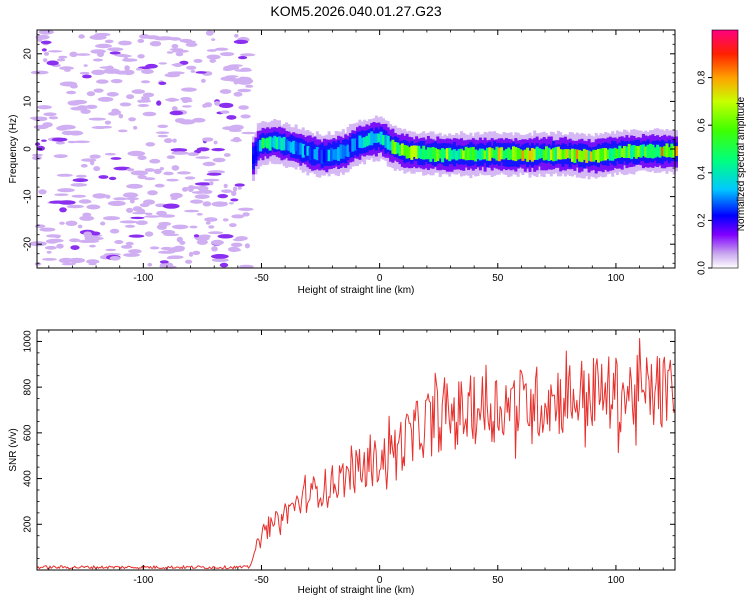 This screenshot has height=600, width=750. Describe the element at coordinates (702, 125) in the screenshot. I see `colorbar-tick-label: 0.6` at that location.